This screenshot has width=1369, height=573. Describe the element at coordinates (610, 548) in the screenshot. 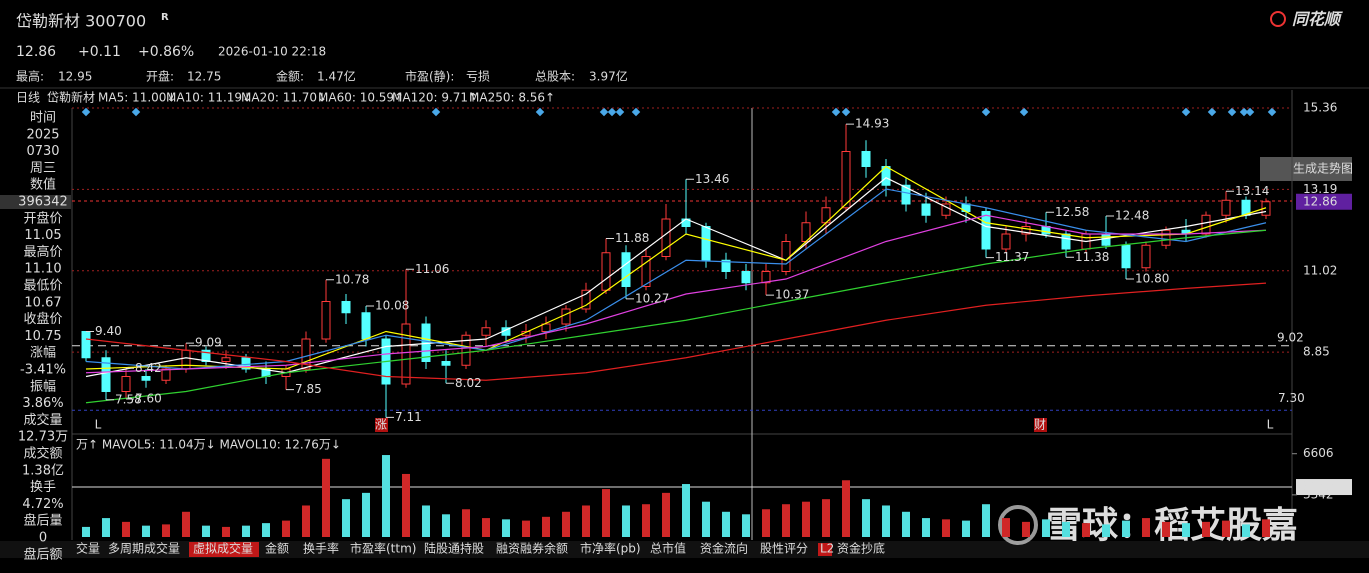

I see `tab: 市净率(pb)` at that location.